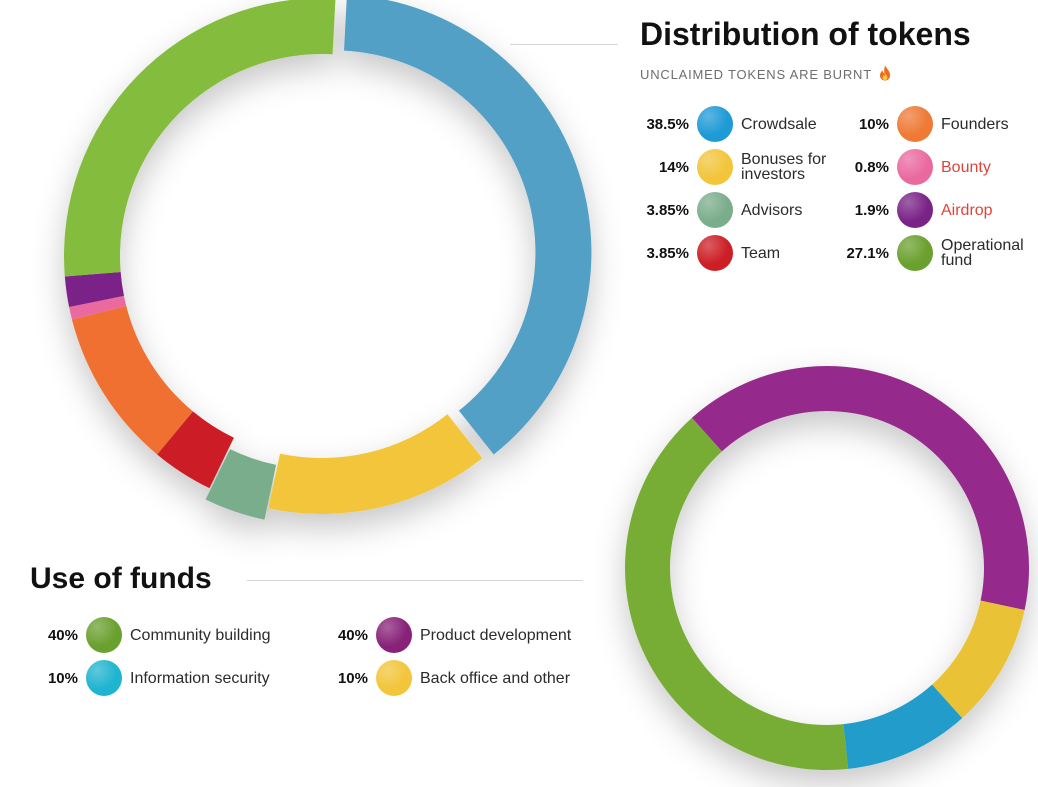 The height and width of the screenshot is (787, 1038). Describe the element at coordinates (939, 253) in the screenshot. I see `legend-item-operational-fund: 27.1% Operational fund` at that location.